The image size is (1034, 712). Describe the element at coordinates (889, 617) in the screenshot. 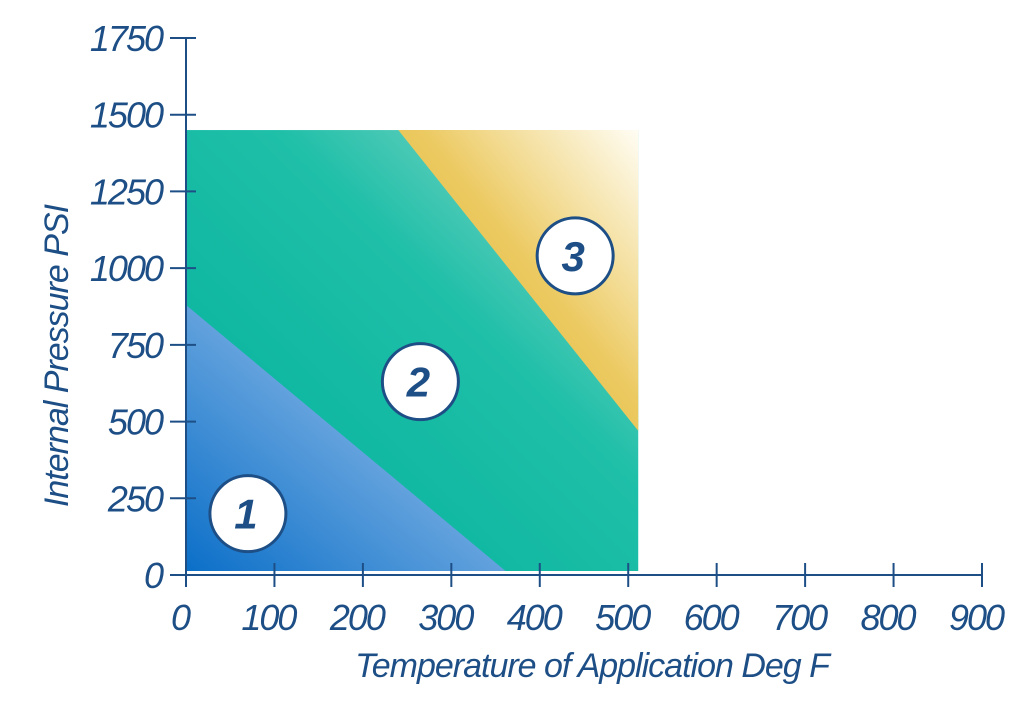

I see `x-tick-label: 800` at that location.